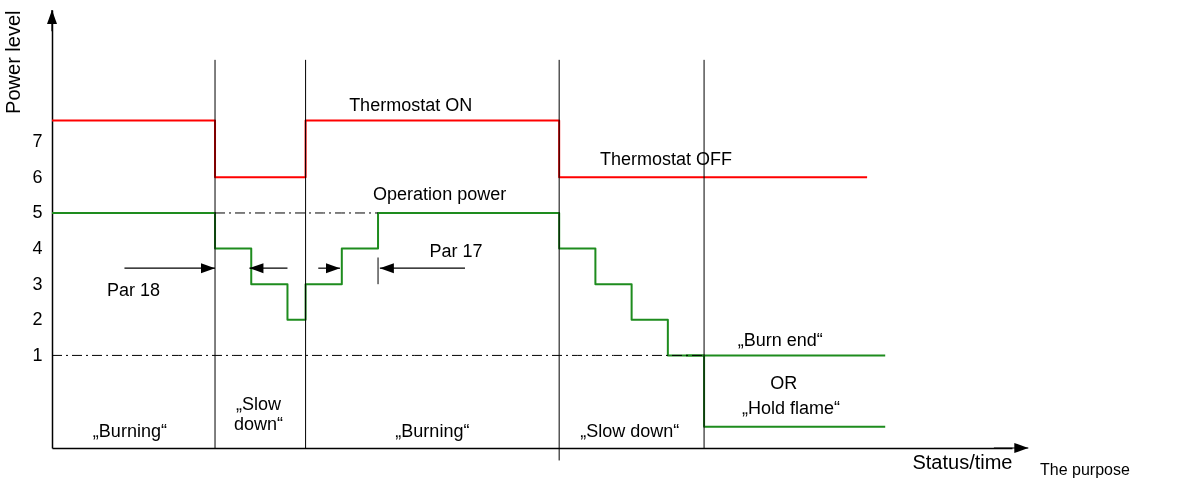 Image resolution: width=1182 pixels, height=482 pixels. I want to click on y-tick-label: 6, so click(37, 176).